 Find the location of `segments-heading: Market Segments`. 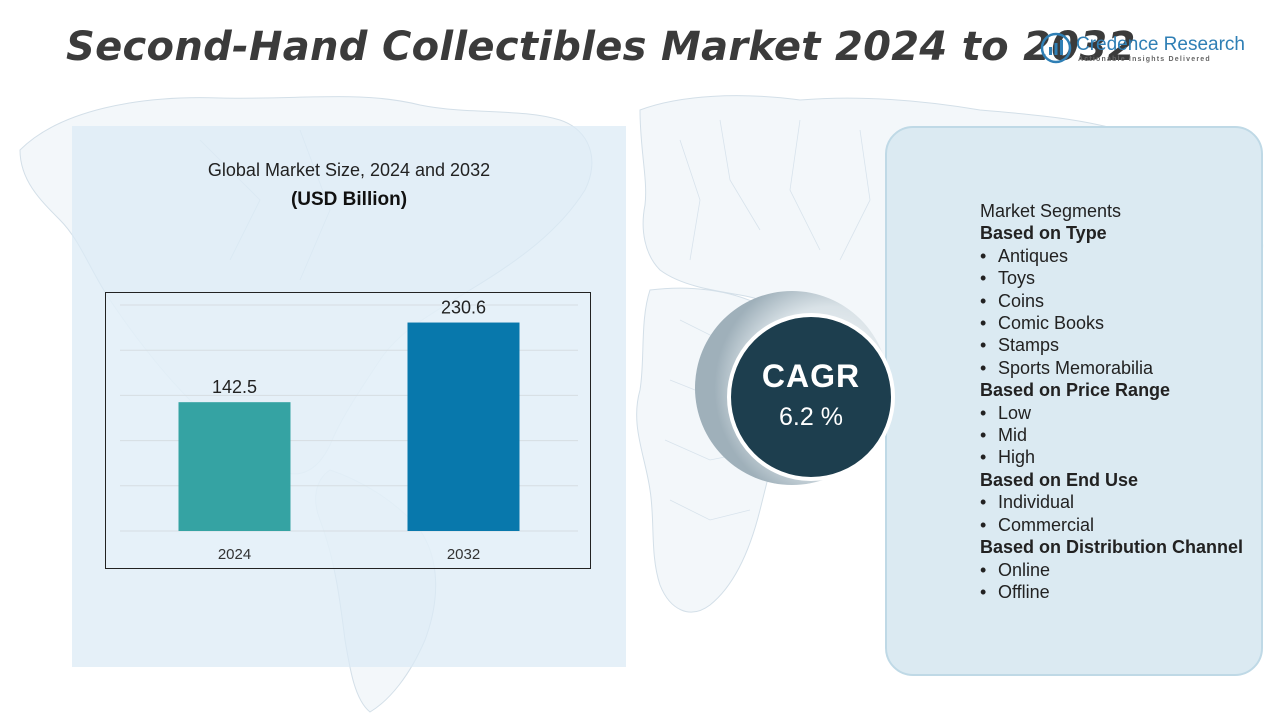

segments-heading: Market Segments is located at coordinates (1051, 211).